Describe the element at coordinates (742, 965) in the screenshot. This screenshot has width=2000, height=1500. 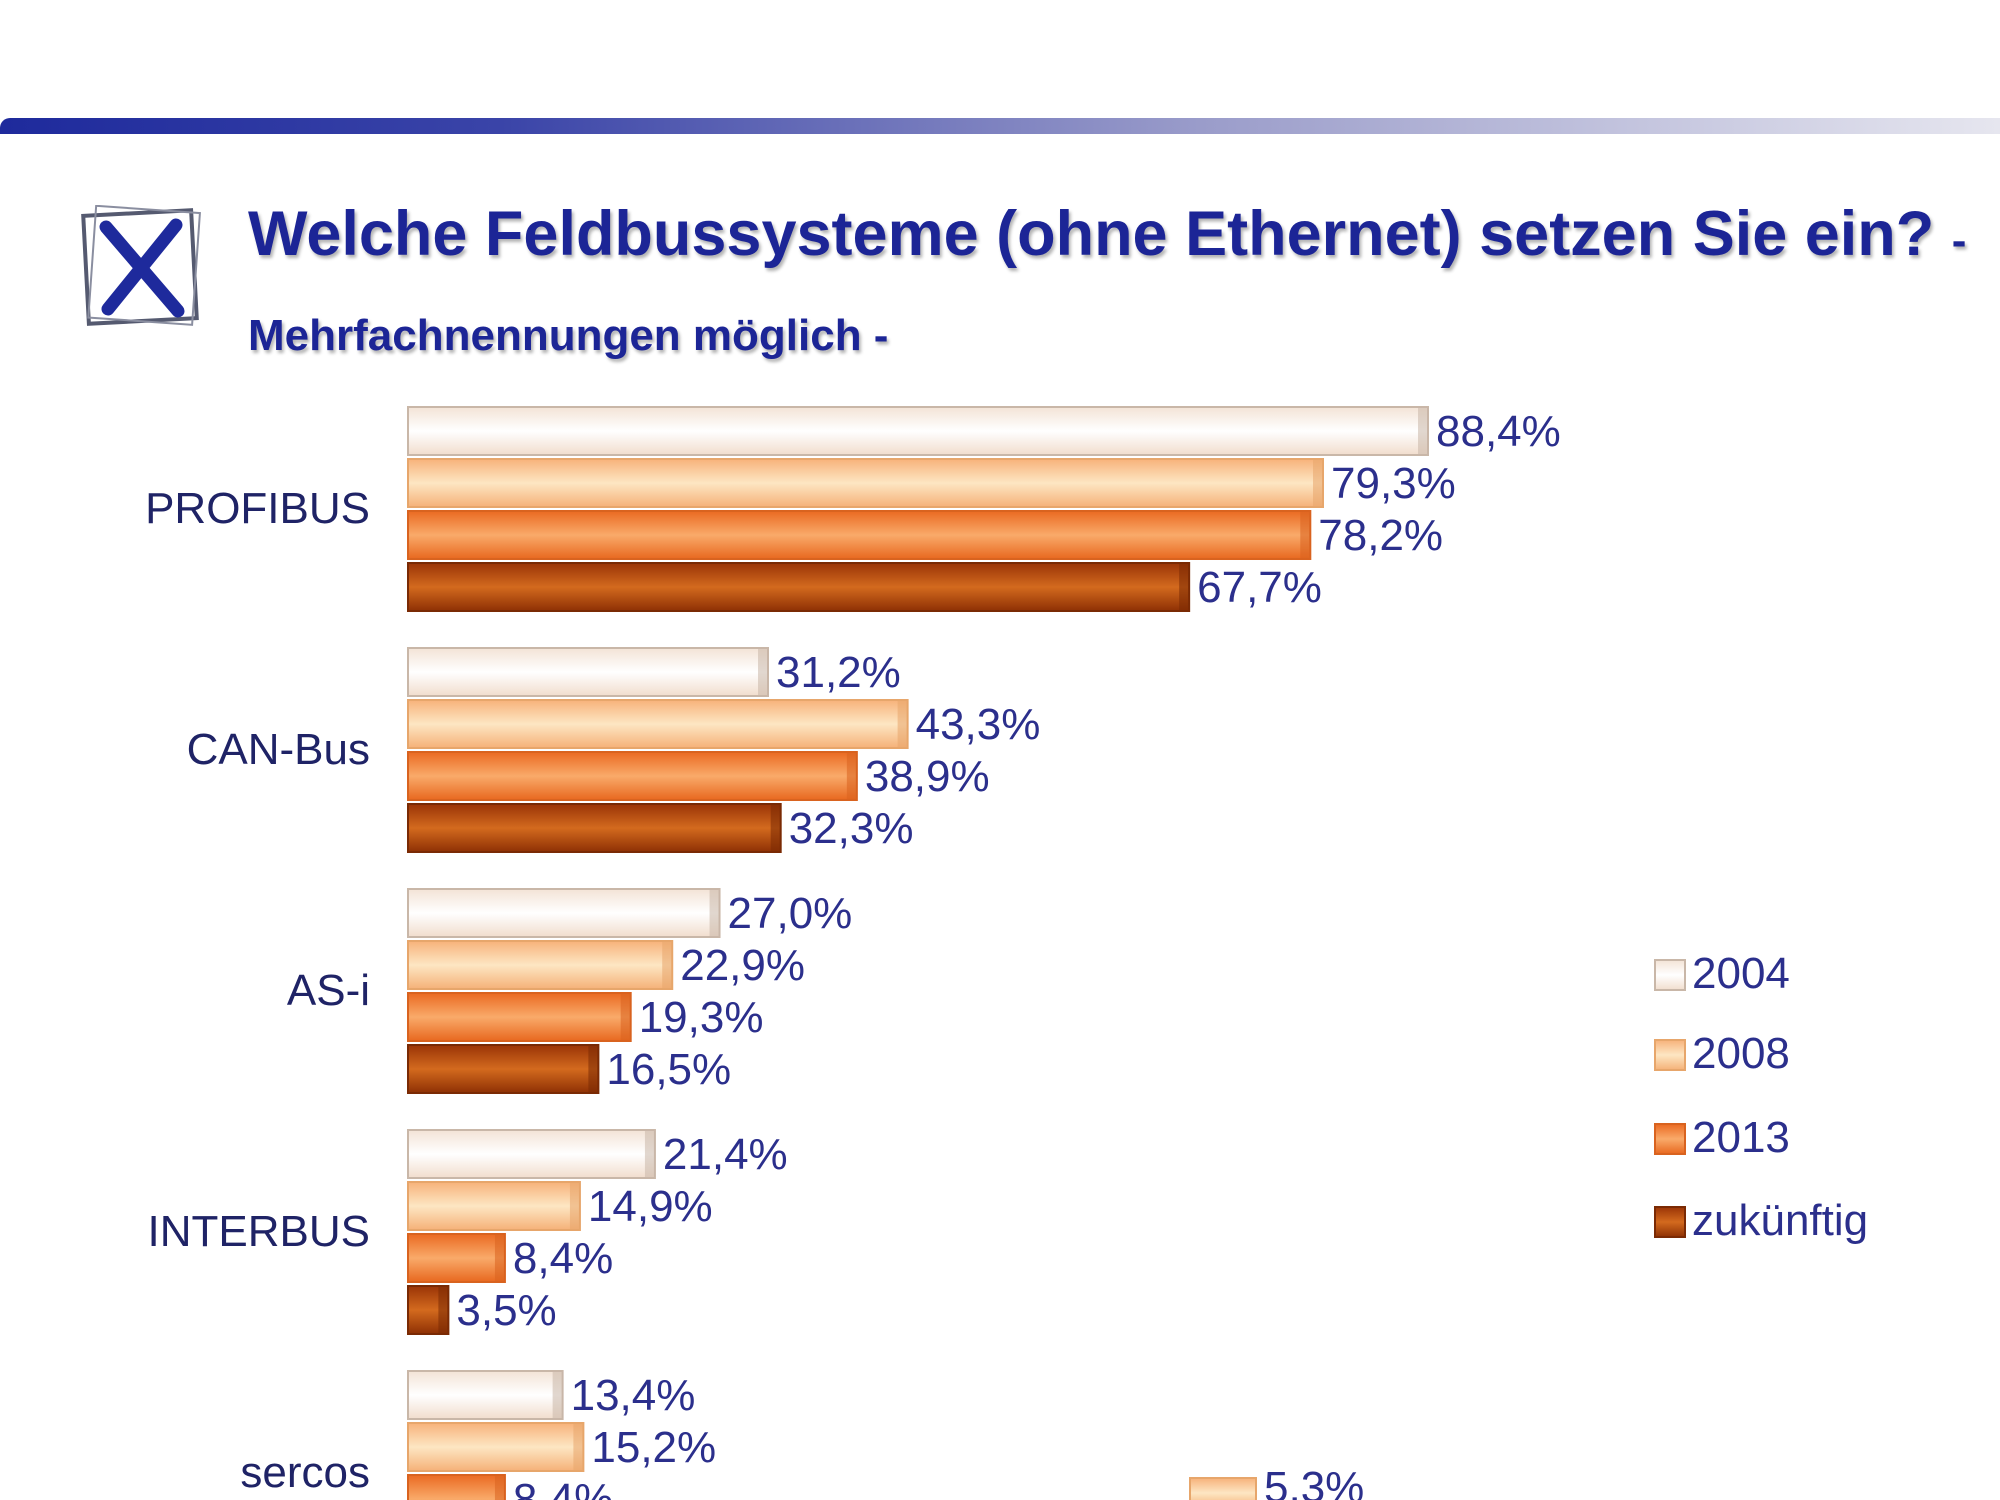
I see `value-label: 22,9%` at that location.